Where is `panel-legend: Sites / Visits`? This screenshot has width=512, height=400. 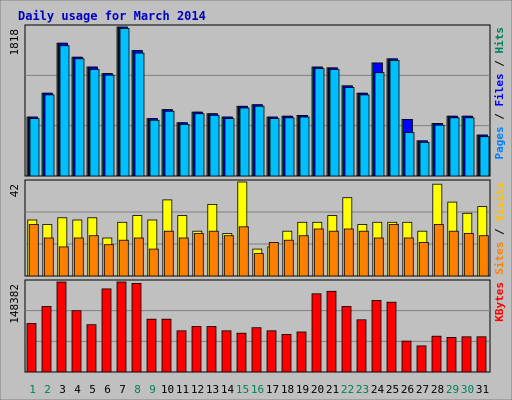 panel-legend: Sites / Visits is located at coordinates (499, 228).